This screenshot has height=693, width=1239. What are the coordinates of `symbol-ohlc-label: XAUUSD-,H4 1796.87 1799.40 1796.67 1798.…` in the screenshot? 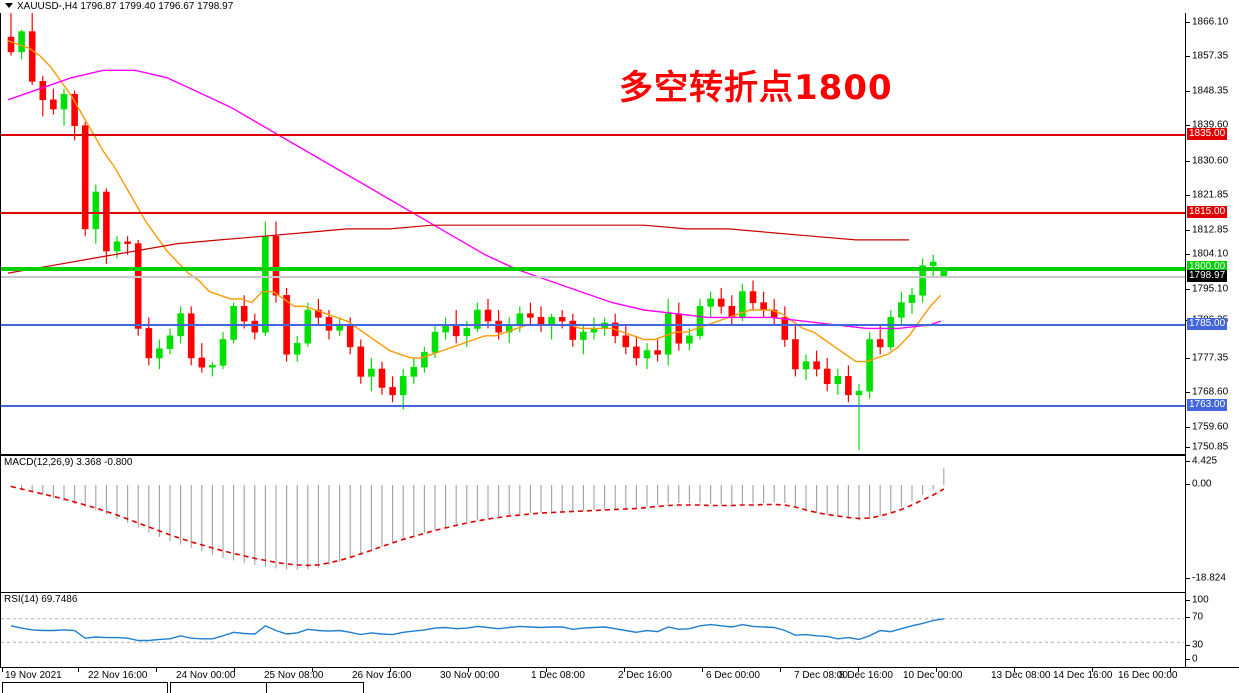 It's located at (125, 6).